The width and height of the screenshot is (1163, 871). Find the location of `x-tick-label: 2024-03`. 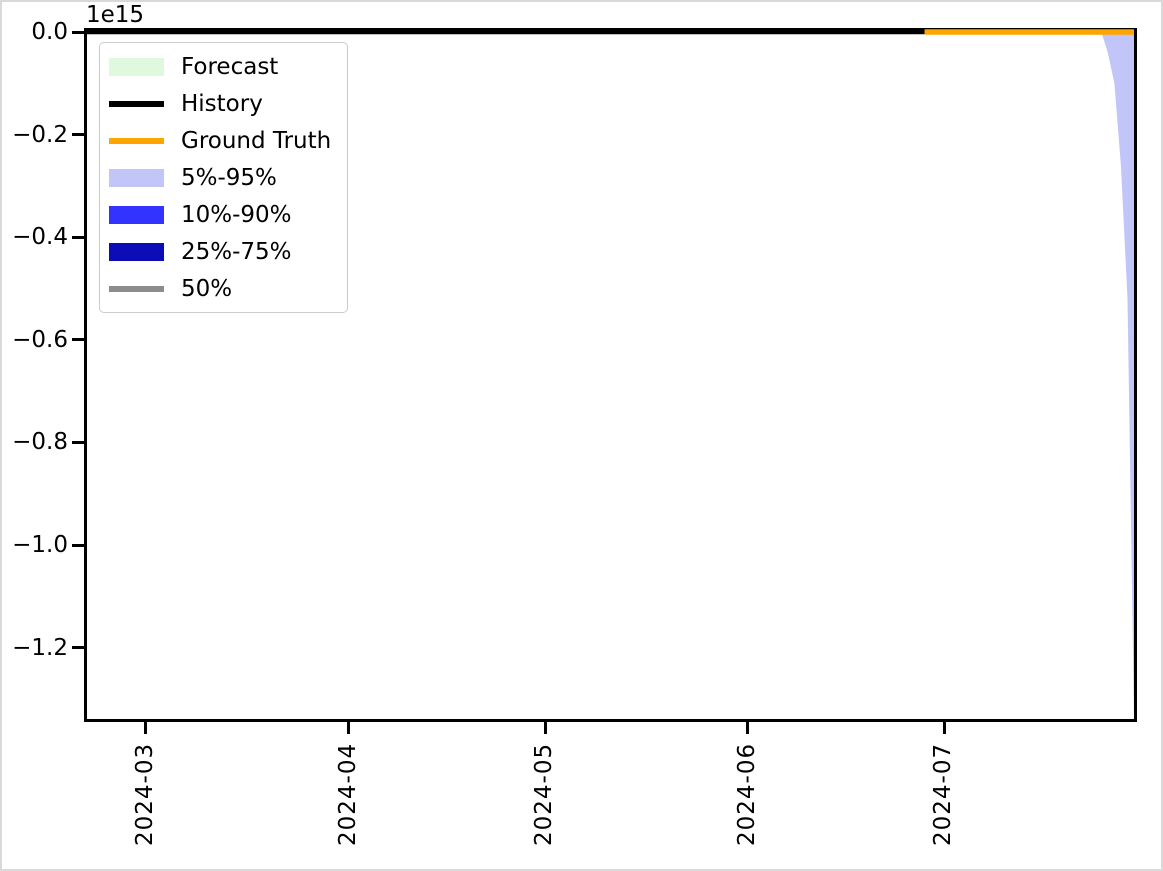

x-tick-label: 2024-03 is located at coordinates (144, 794).